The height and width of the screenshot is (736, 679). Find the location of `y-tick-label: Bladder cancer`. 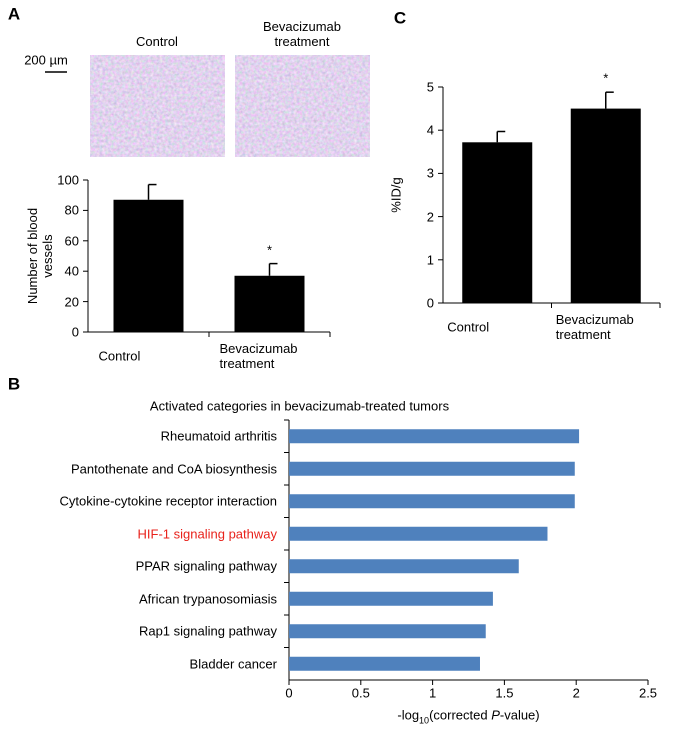

y-tick-label: Bladder cancer is located at coordinates (233, 664).